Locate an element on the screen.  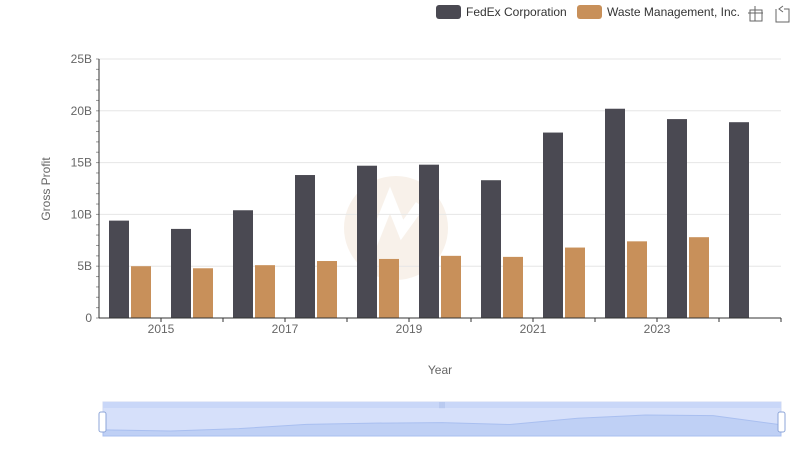
slider-grip-icon: ||| is located at coordinates (442, 405).